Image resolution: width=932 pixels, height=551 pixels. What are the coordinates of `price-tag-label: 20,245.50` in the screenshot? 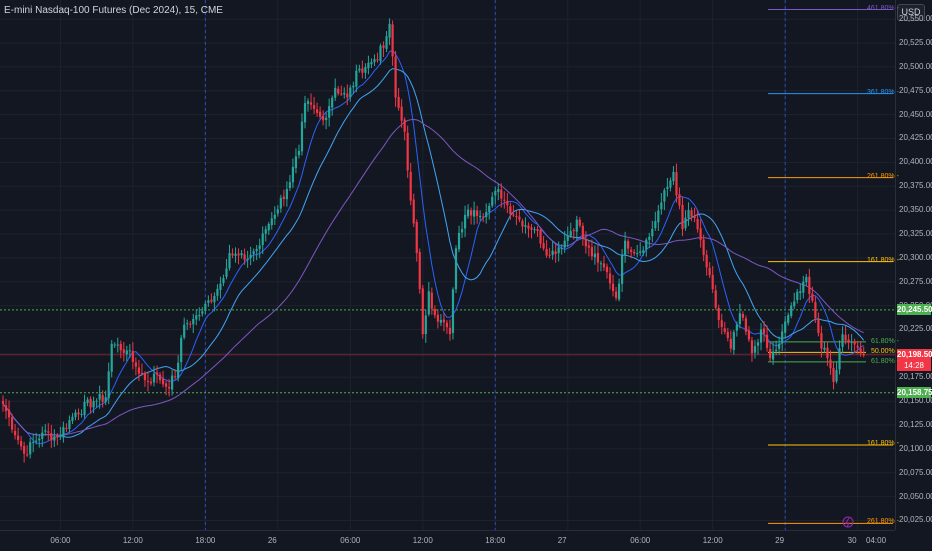 It's located at (914, 310).